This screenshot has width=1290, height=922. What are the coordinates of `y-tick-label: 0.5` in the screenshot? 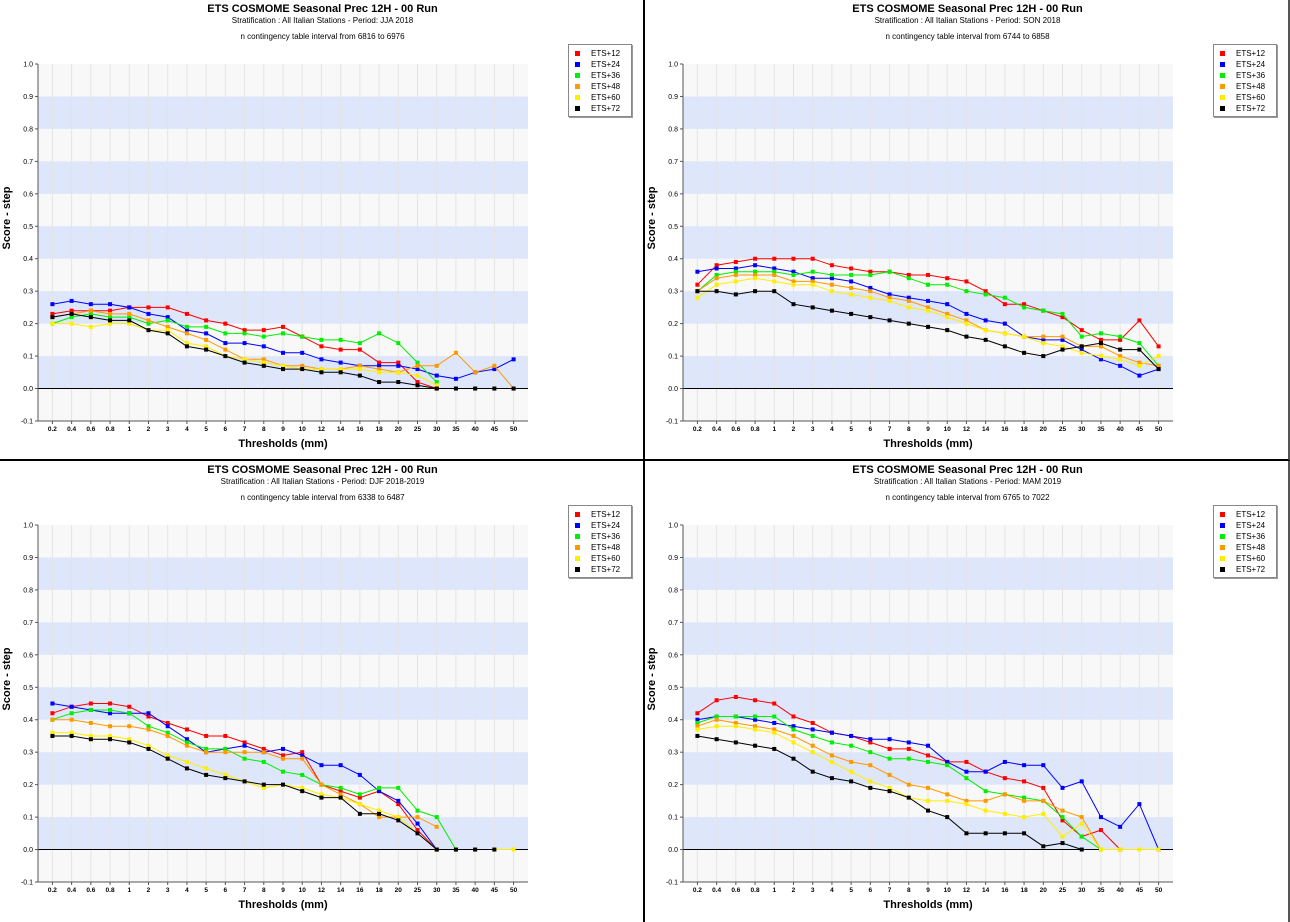 It's located at (28, 688).